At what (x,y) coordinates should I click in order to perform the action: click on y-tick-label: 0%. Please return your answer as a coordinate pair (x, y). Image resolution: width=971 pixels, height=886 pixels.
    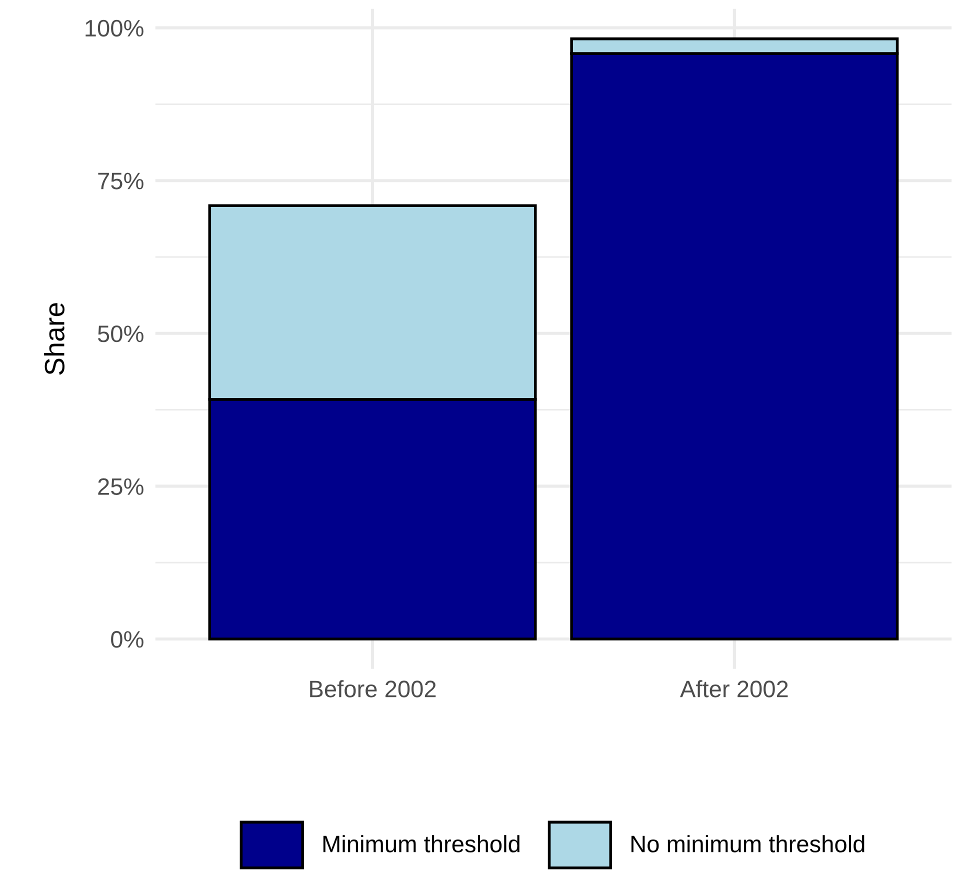
    Looking at the image, I should click on (127, 639).